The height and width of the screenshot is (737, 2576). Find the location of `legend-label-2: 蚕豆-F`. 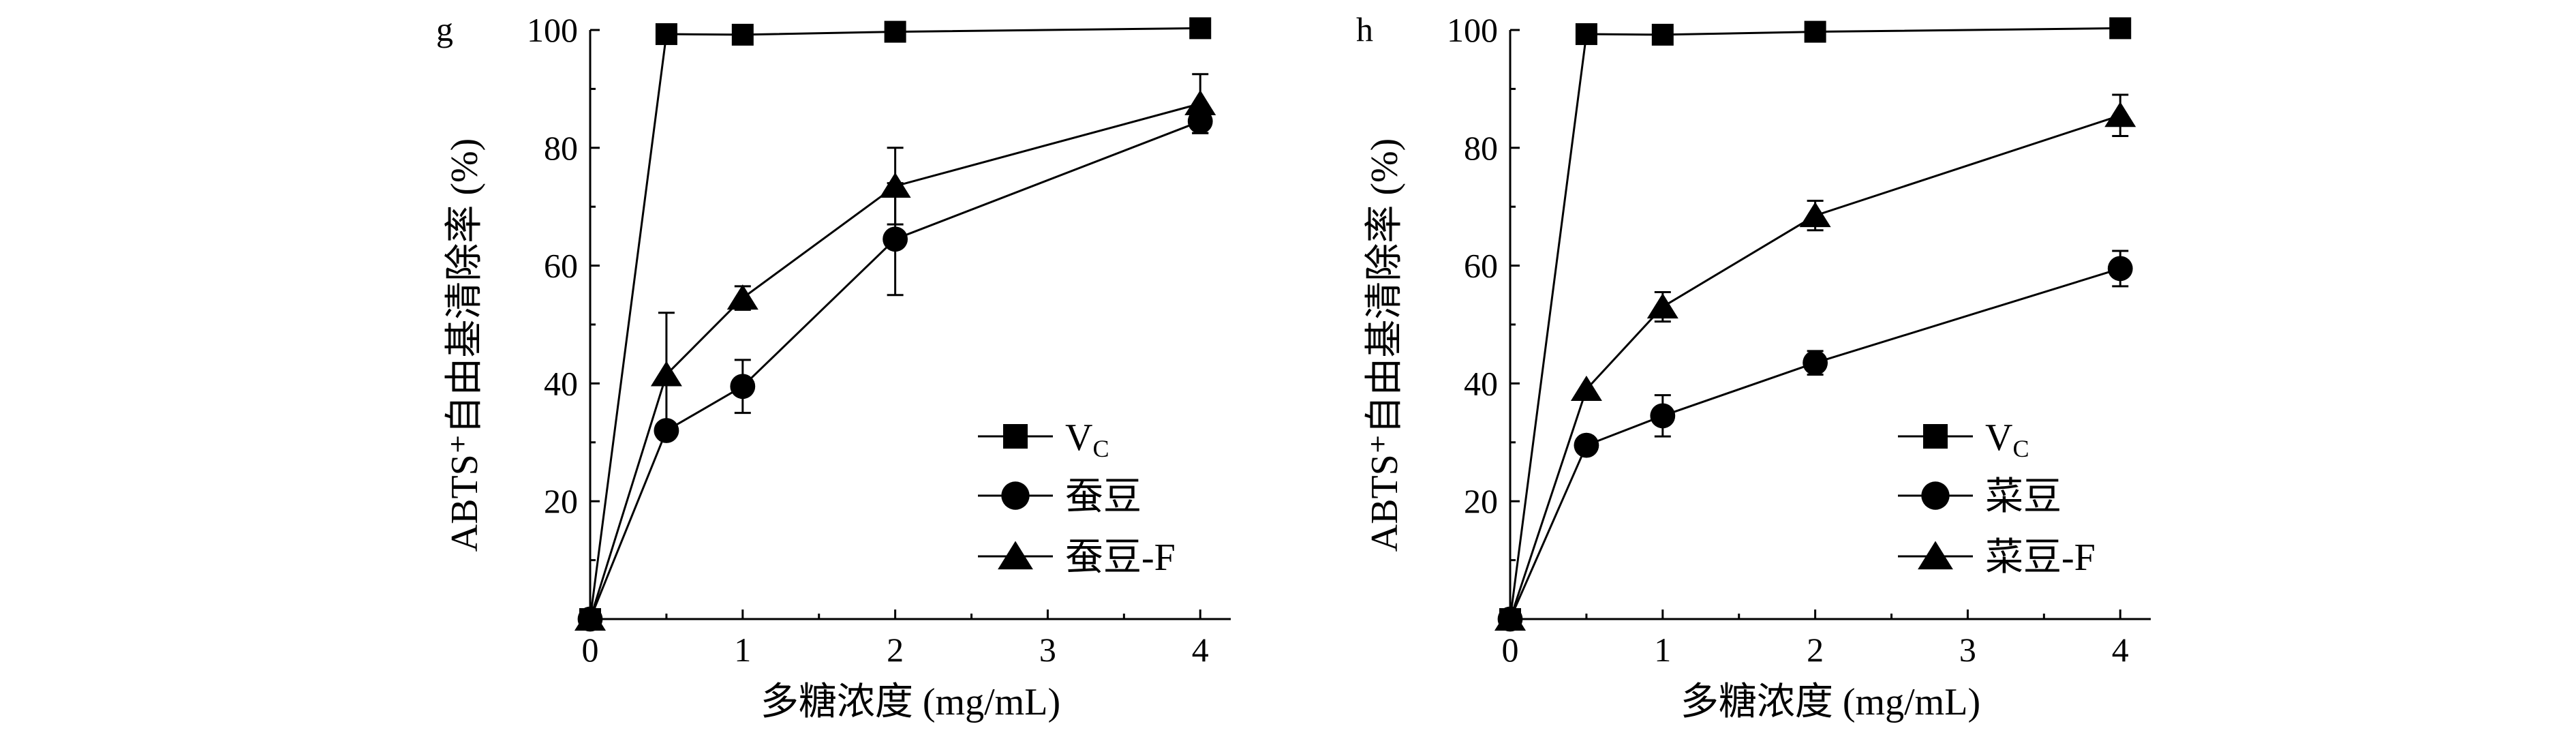

legend-label-2: 蚕豆-F is located at coordinates (1120, 558).